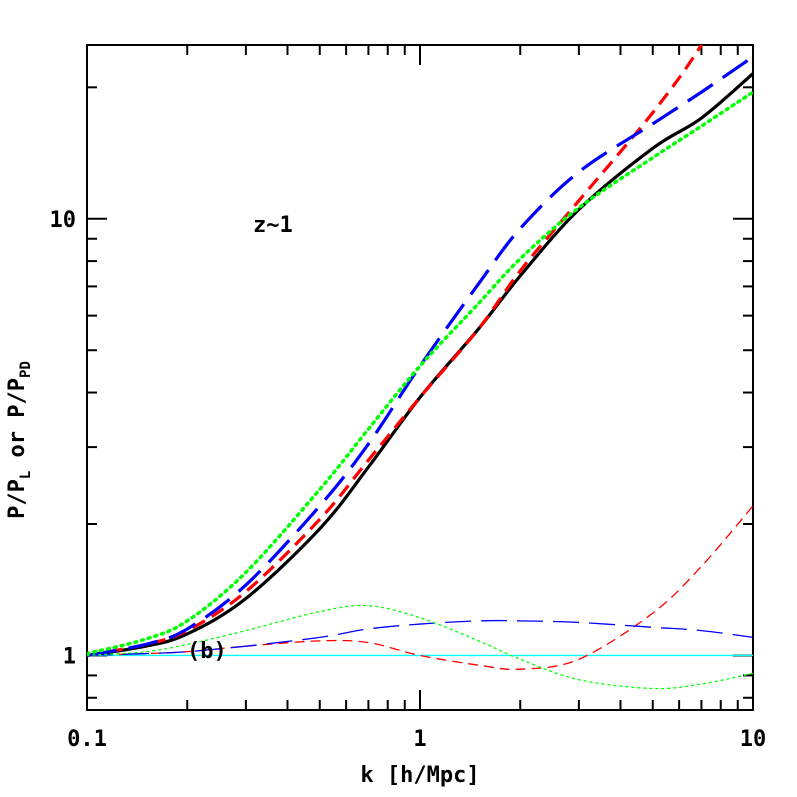  I want to click on annotation-redshift: z~1, so click(273, 225).